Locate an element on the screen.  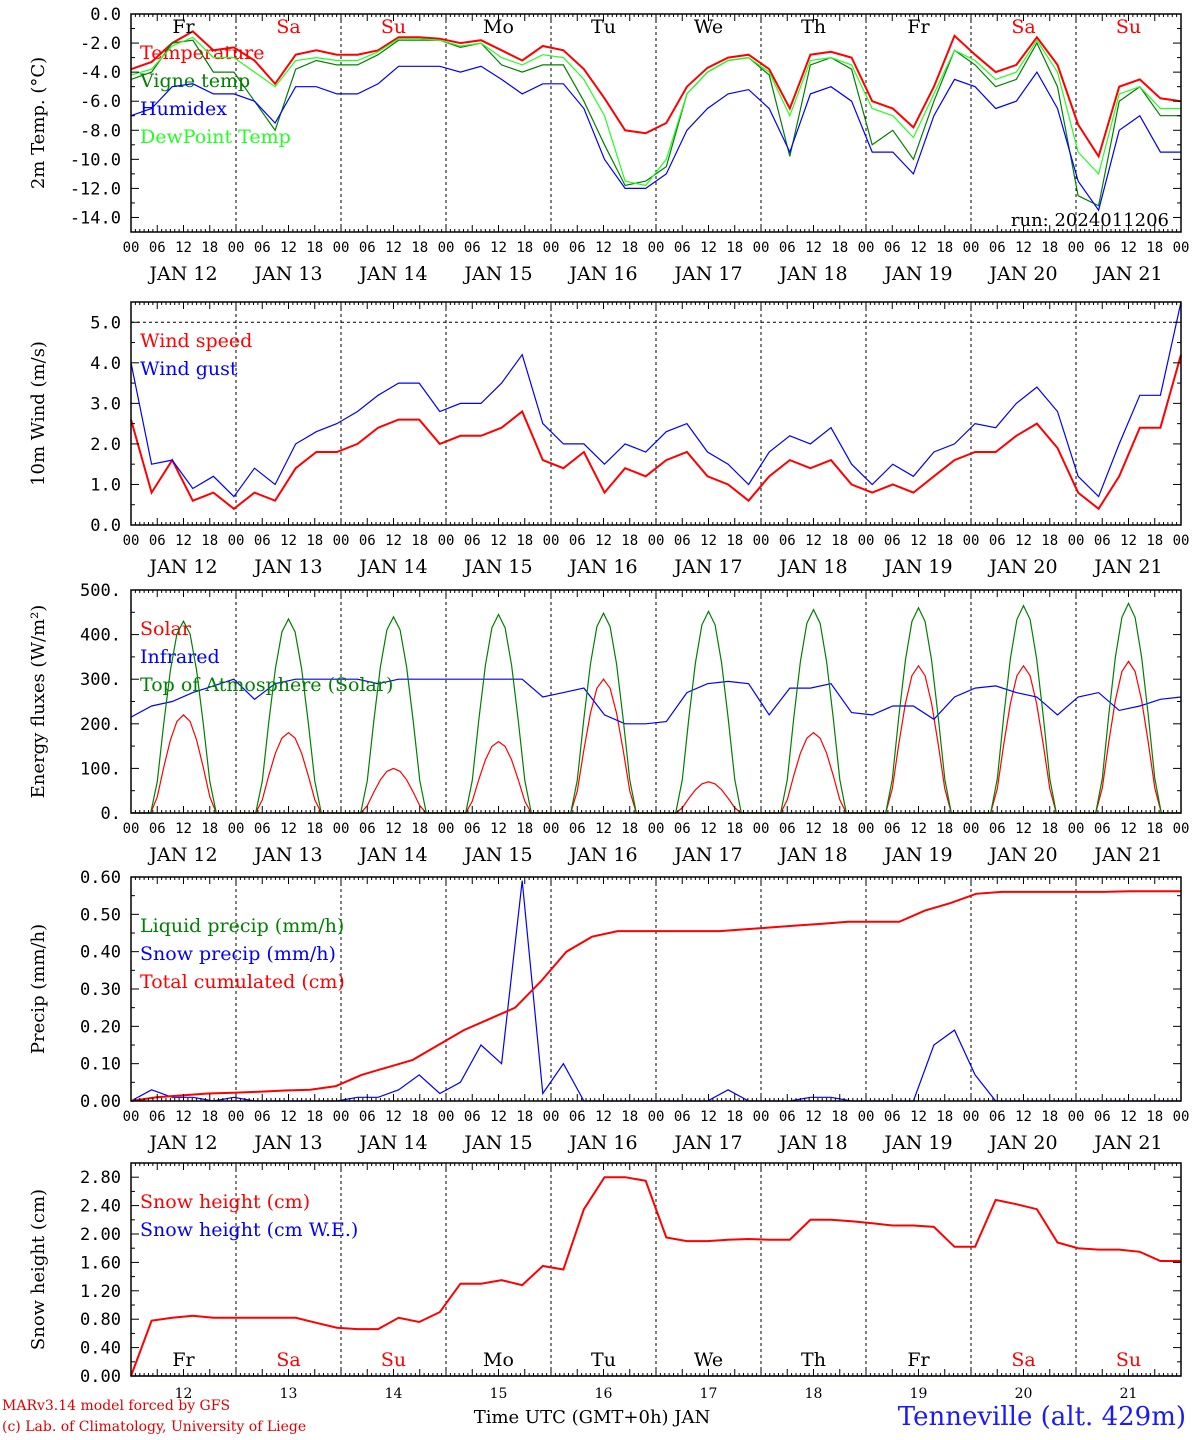
day-number-label: 15 is located at coordinates (499, 1394).